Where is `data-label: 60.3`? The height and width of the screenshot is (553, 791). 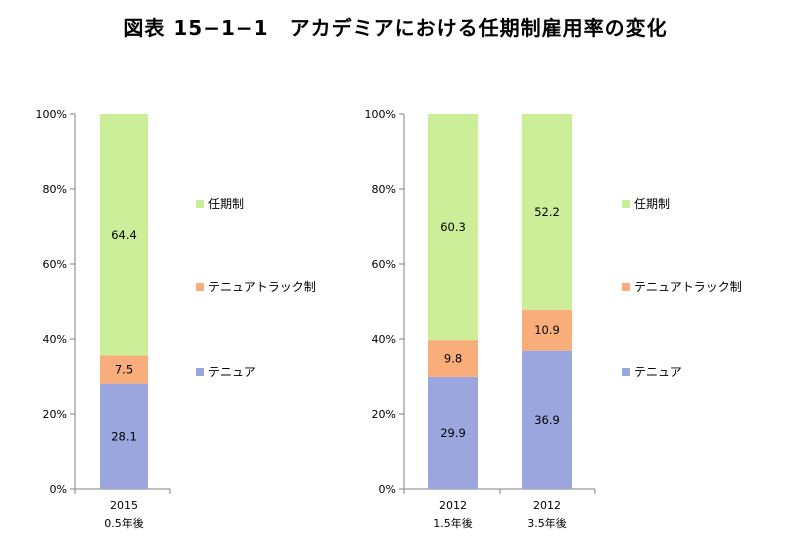
data-label: 60.3 is located at coordinates (453, 227).